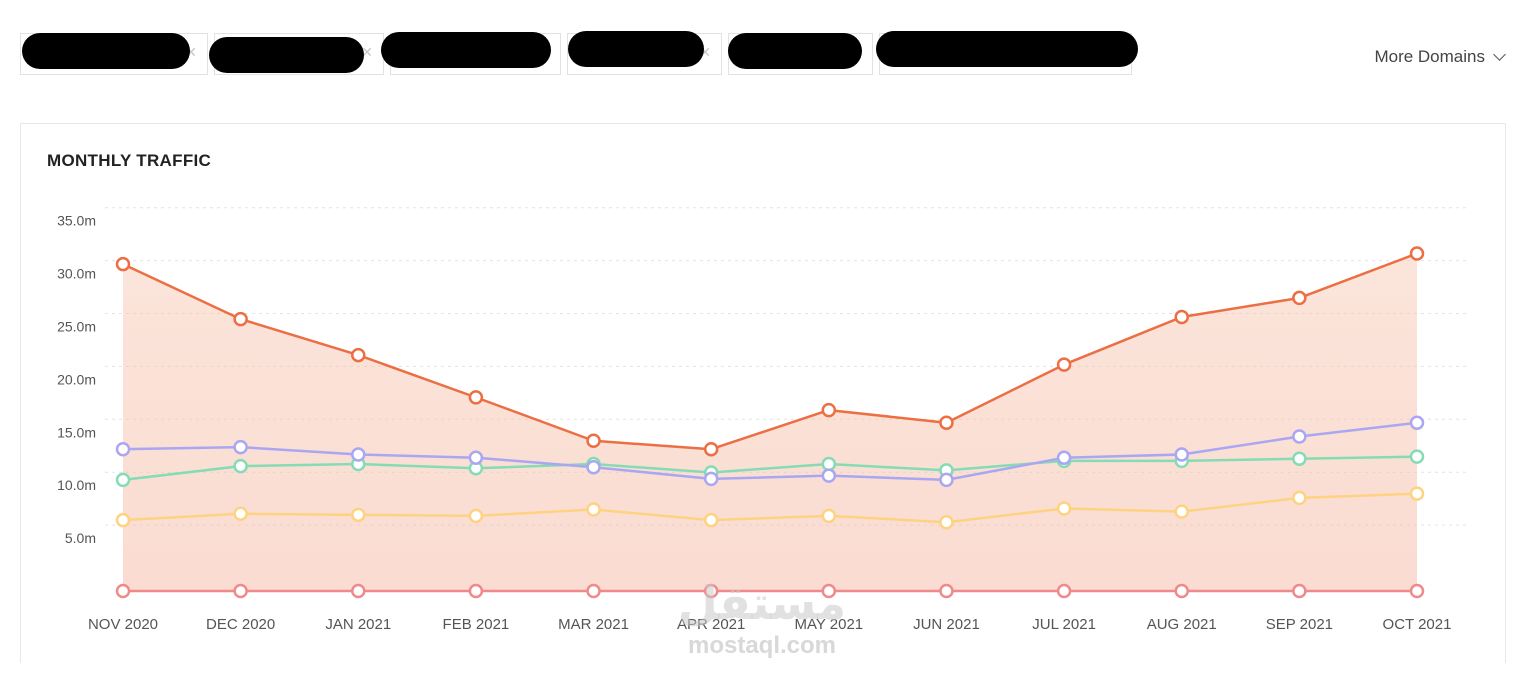  I want to click on y-tick-label: 5.0m, so click(80, 538).